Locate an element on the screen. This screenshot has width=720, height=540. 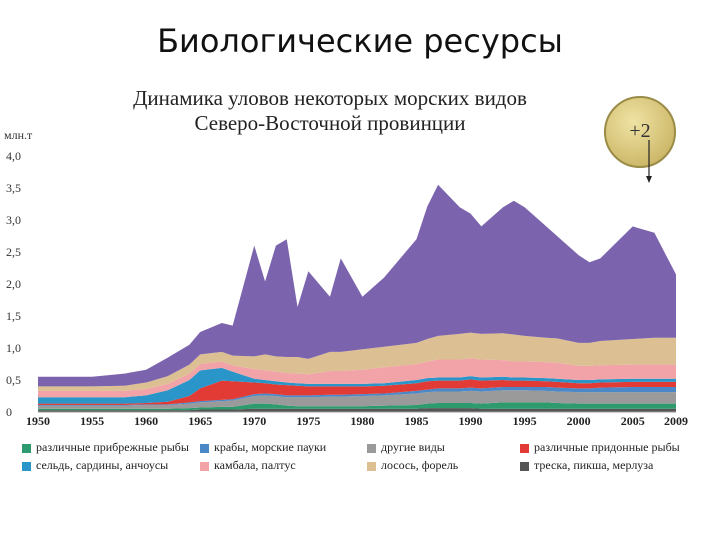
badge-arrow-head is located at coordinates (649, 179).